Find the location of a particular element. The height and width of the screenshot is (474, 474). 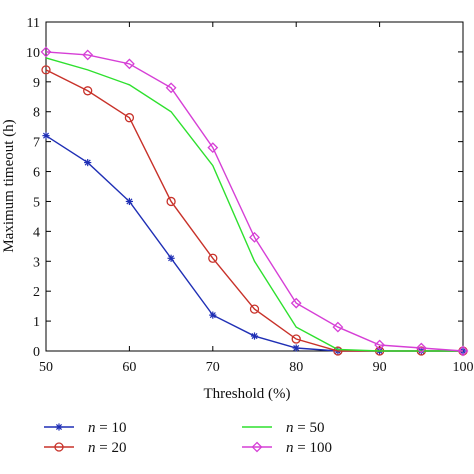

legend-entry: n = 100 is located at coordinates (287, 448).